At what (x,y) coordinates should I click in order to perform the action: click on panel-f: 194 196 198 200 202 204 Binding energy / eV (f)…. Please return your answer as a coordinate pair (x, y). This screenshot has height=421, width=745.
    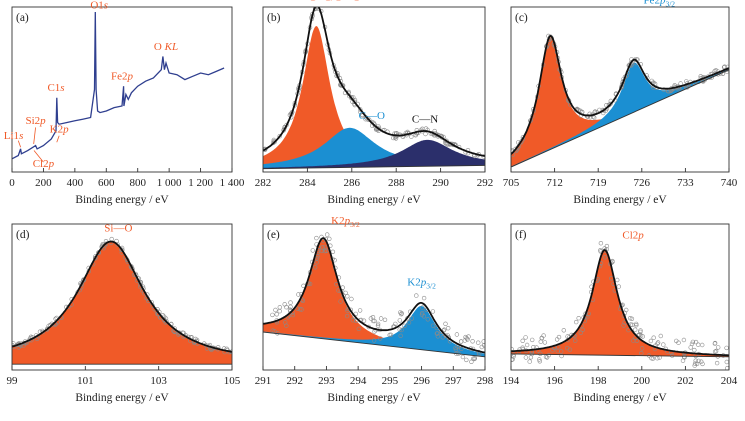
    Looking at the image, I should click on (620, 313).